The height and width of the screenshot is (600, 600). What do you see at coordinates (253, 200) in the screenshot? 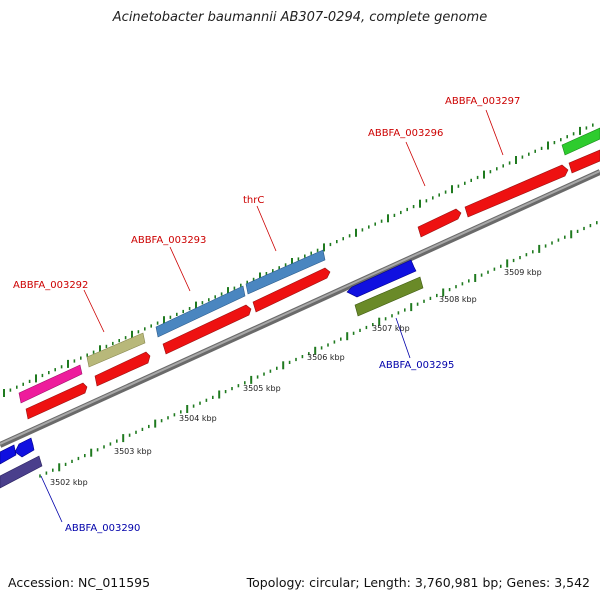
I see `gene-label: thrC` at bounding box center [253, 200].